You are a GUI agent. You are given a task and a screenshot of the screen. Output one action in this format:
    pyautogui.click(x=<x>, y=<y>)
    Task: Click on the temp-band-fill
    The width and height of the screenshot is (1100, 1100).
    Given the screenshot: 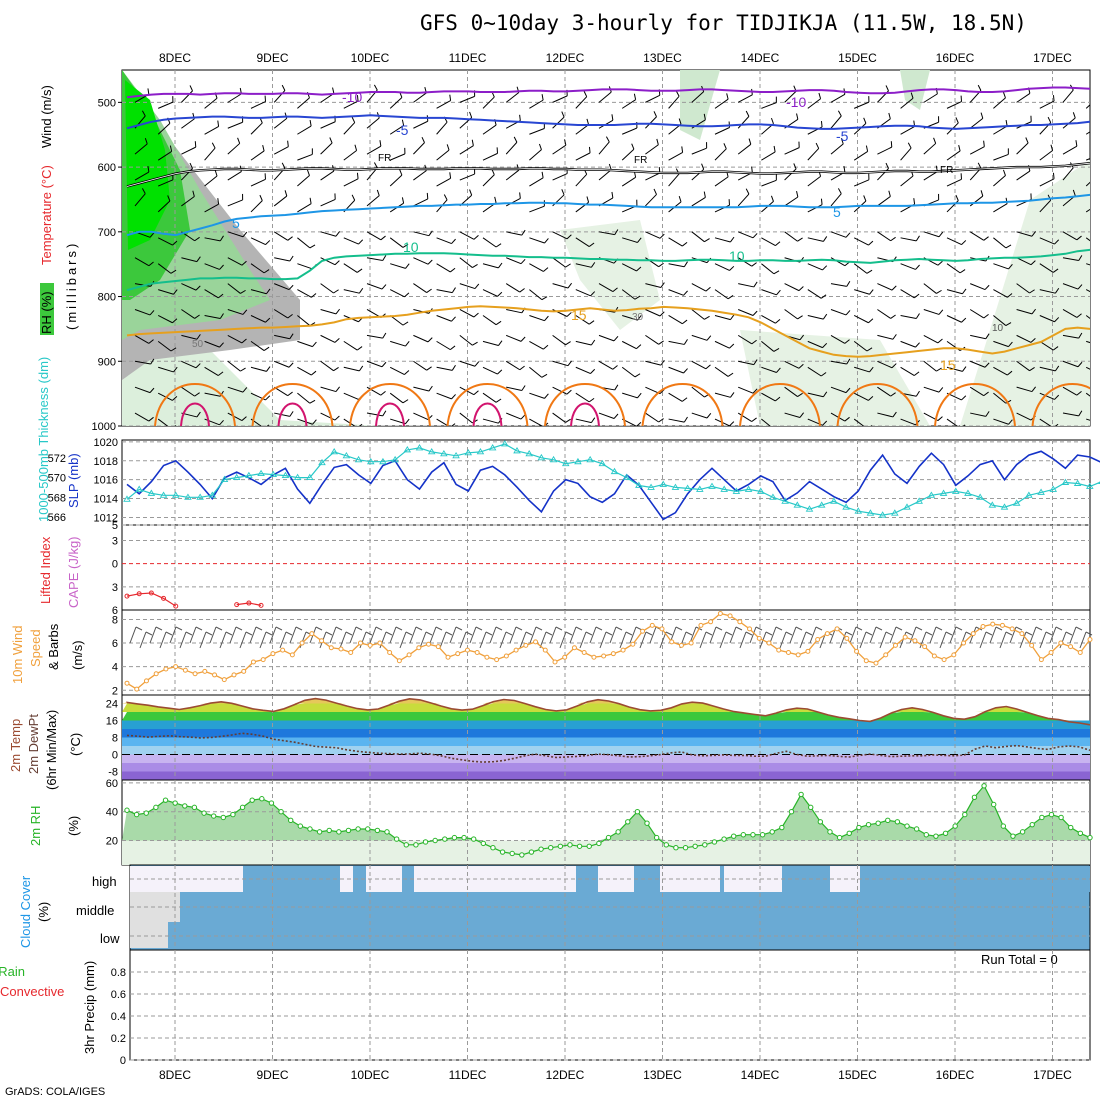 What is the action you would take?
    pyautogui.click(x=606, y=733)
    